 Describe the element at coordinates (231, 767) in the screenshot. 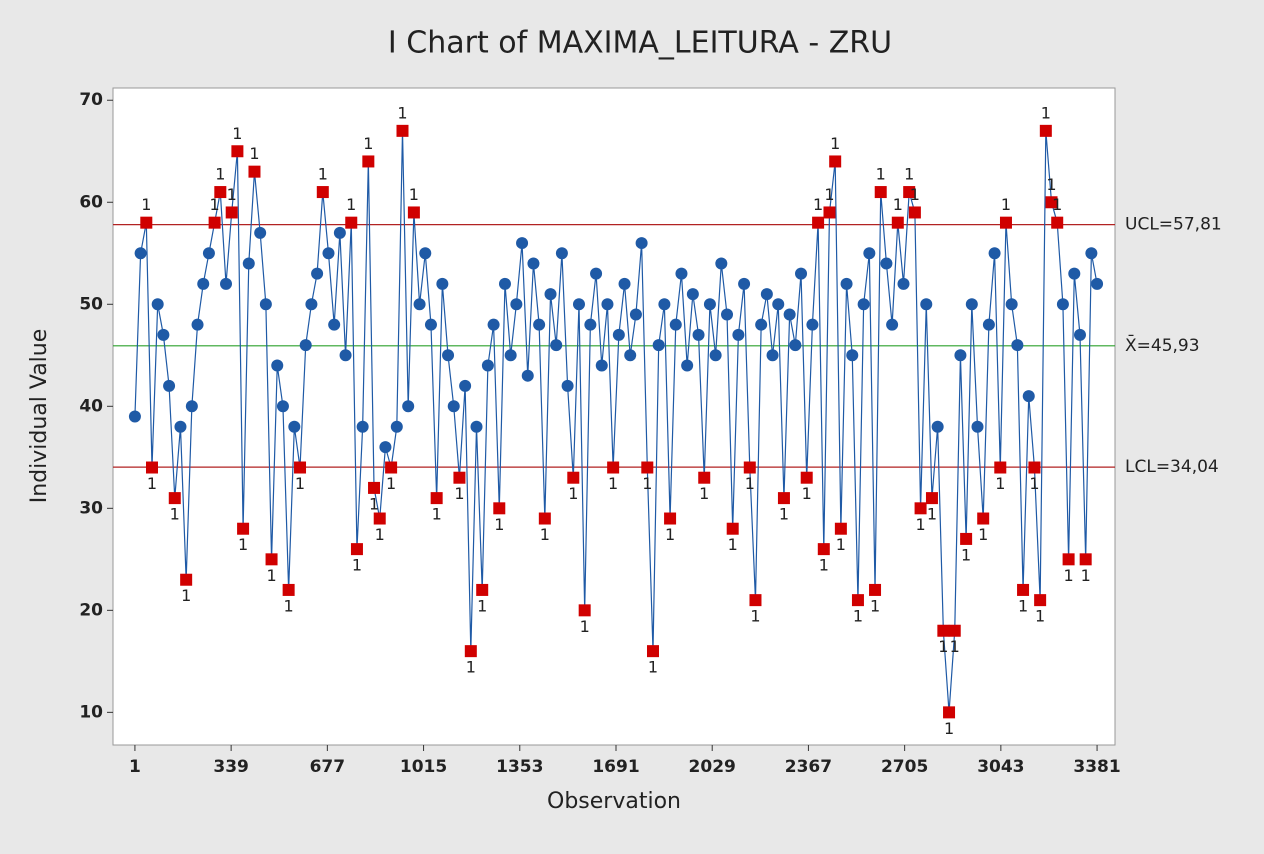

I see `x-tick-label: 339` at that location.